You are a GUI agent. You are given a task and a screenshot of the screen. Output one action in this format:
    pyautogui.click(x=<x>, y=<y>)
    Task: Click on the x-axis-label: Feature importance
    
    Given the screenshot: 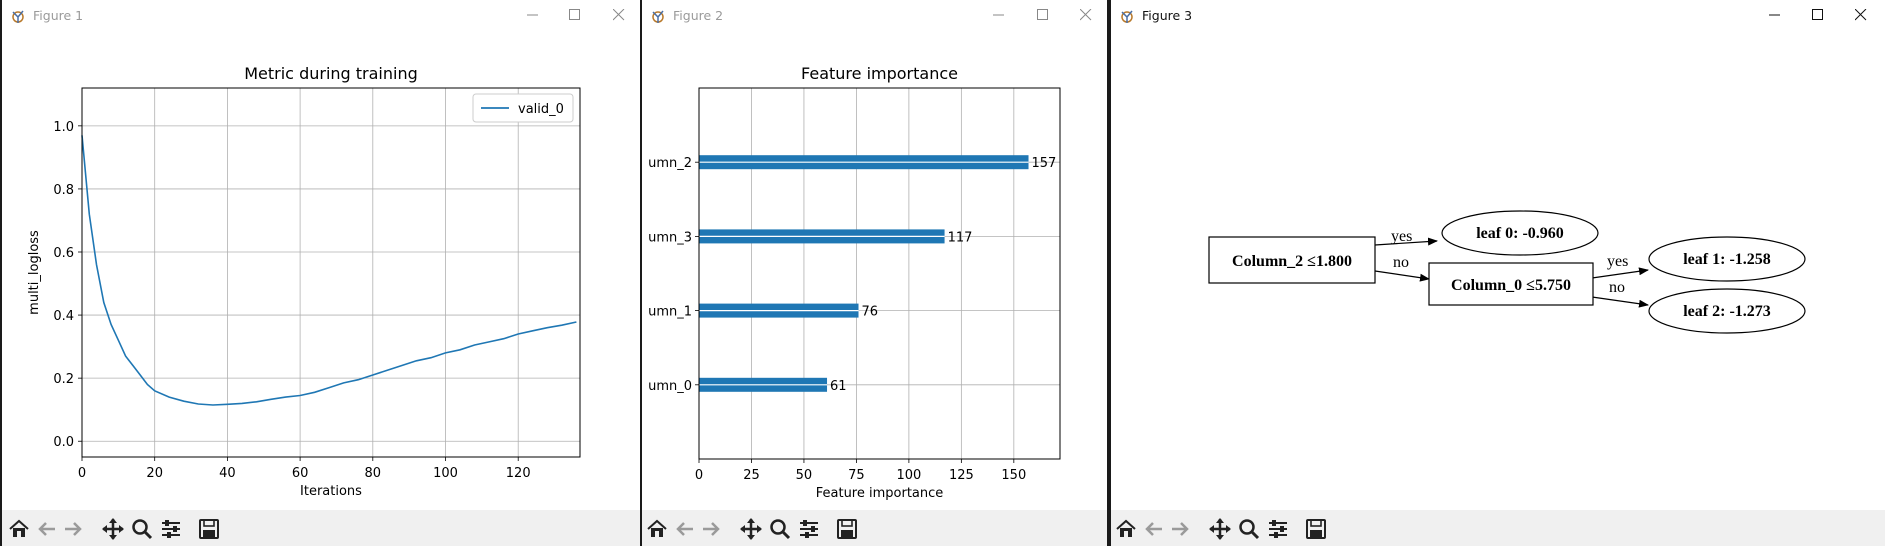 What is the action you would take?
    pyautogui.click(x=880, y=493)
    